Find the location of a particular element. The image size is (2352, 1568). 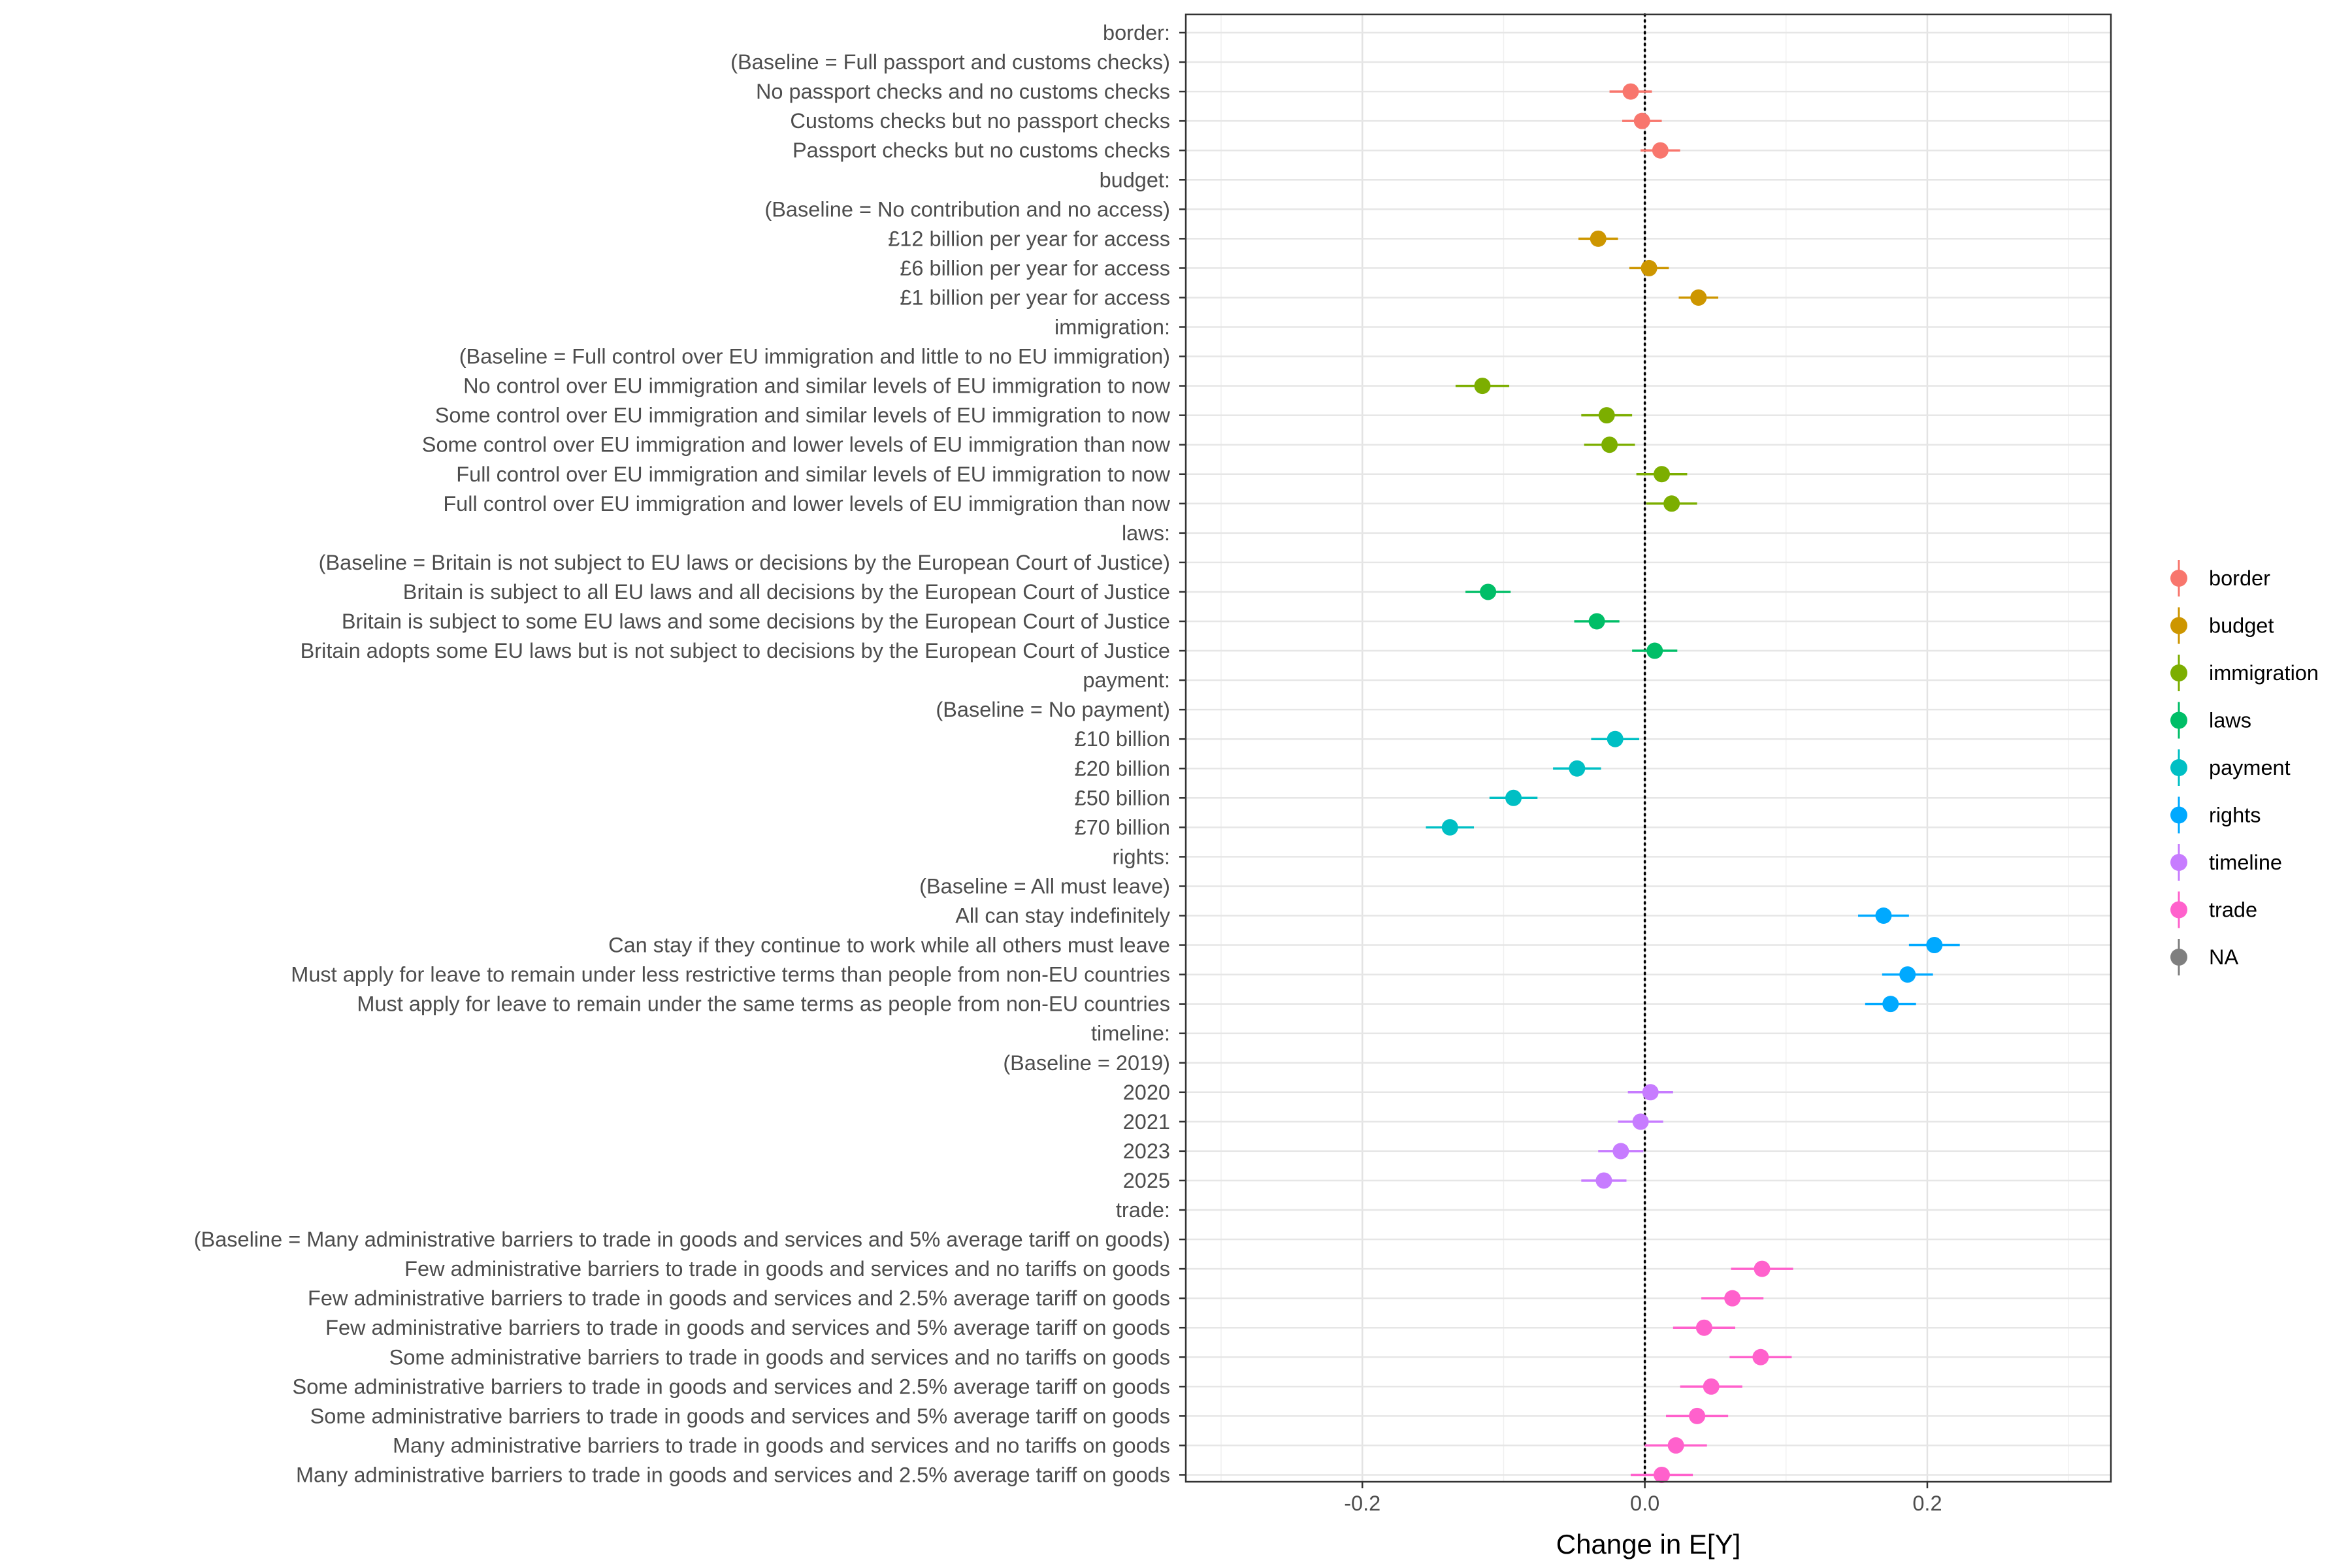

row-label: timeline: is located at coordinates (1130, 1033).